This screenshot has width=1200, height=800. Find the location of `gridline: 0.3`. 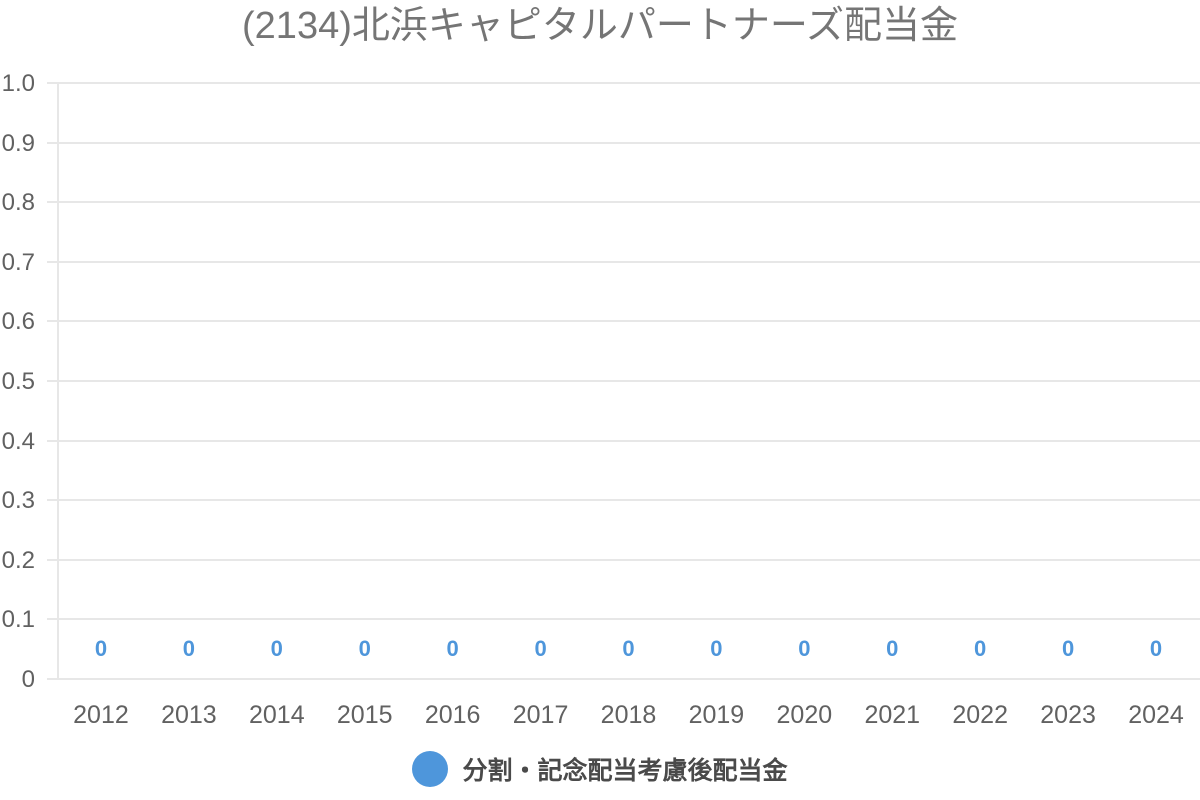

gridline: 0.3 is located at coordinates (601, 500).